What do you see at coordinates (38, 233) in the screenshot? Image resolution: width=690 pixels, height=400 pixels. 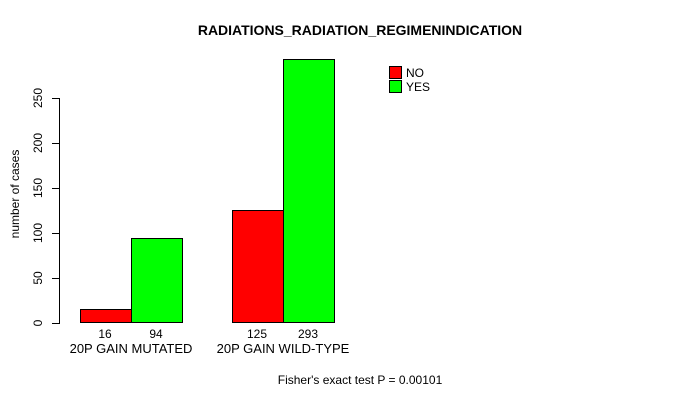 I see `y-axis-tick-label: 100` at bounding box center [38, 233].